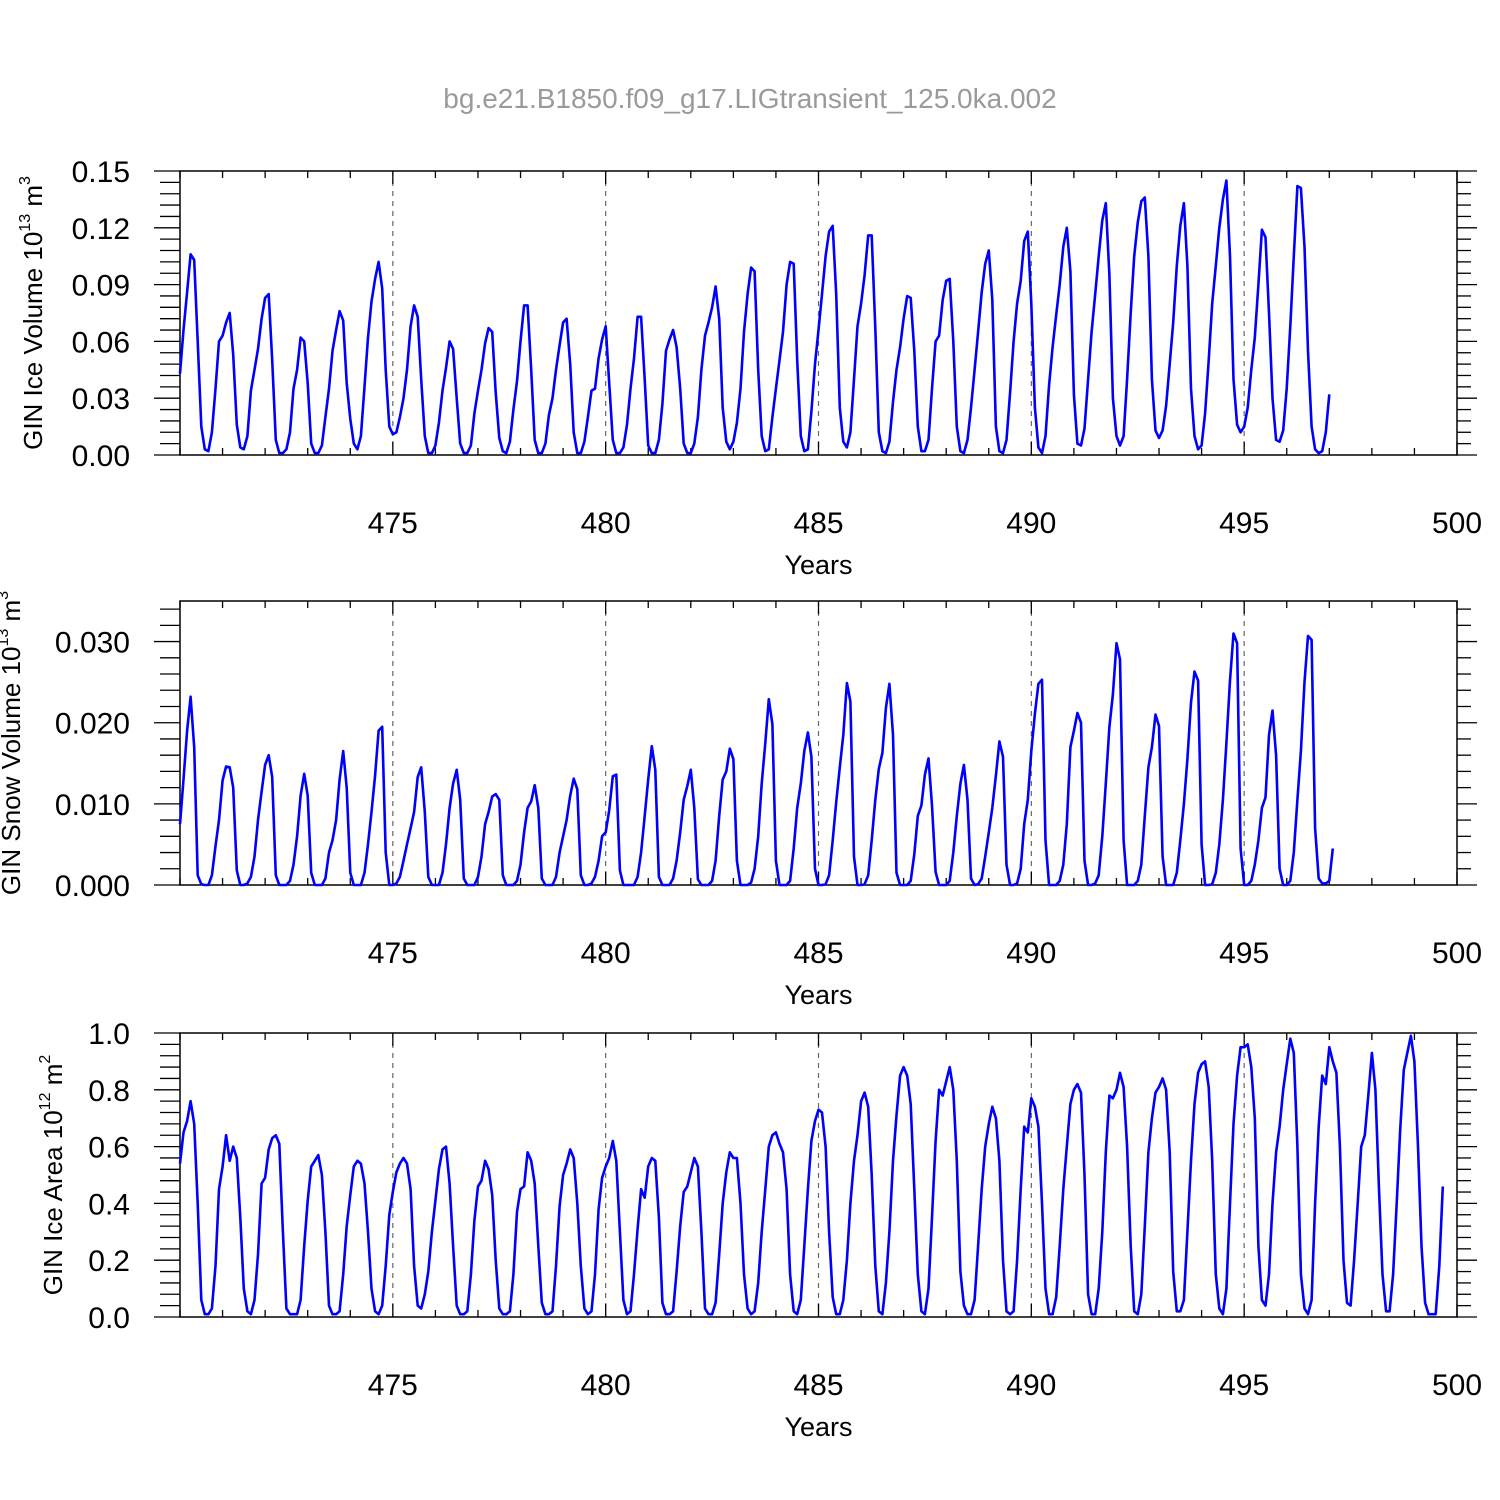 The height and width of the screenshot is (1500, 1500). Describe the element at coordinates (109, 1148) in the screenshot. I see `y-tick-label: 0.6` at that location.